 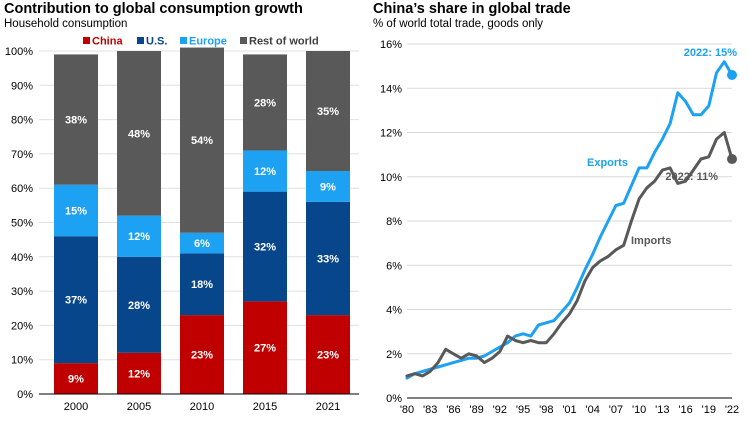 I want to click on x-tick-label: '95, so click(x=523, y=410).